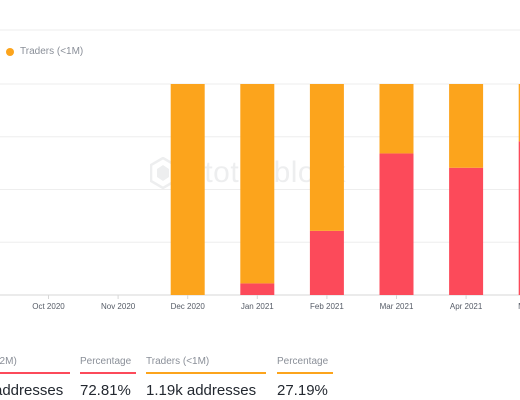 This screenshot has height=400, width=520. Describe the element at coordinates (302, 390) in the screenshot. I see `traders-percentage-value: 27.19%` at that location.